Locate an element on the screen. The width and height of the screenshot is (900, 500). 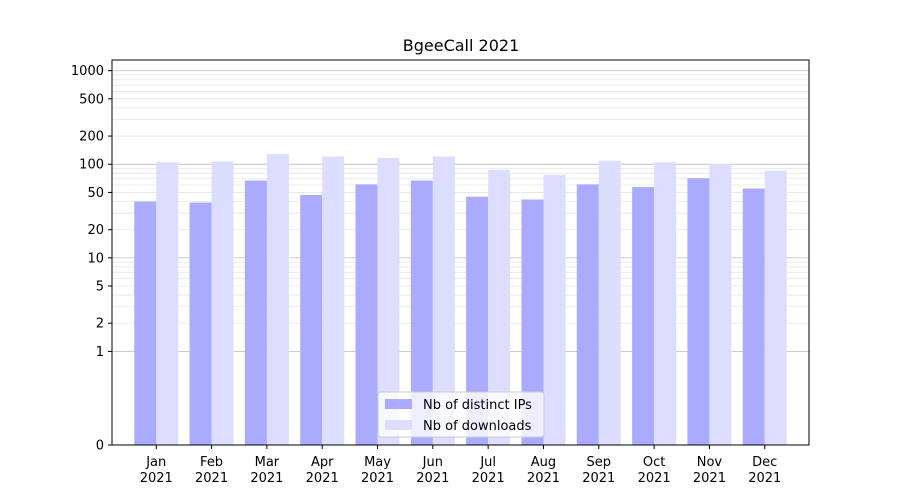
chart-title: BgeeCall 2021 is located at coordinates (461, 45).